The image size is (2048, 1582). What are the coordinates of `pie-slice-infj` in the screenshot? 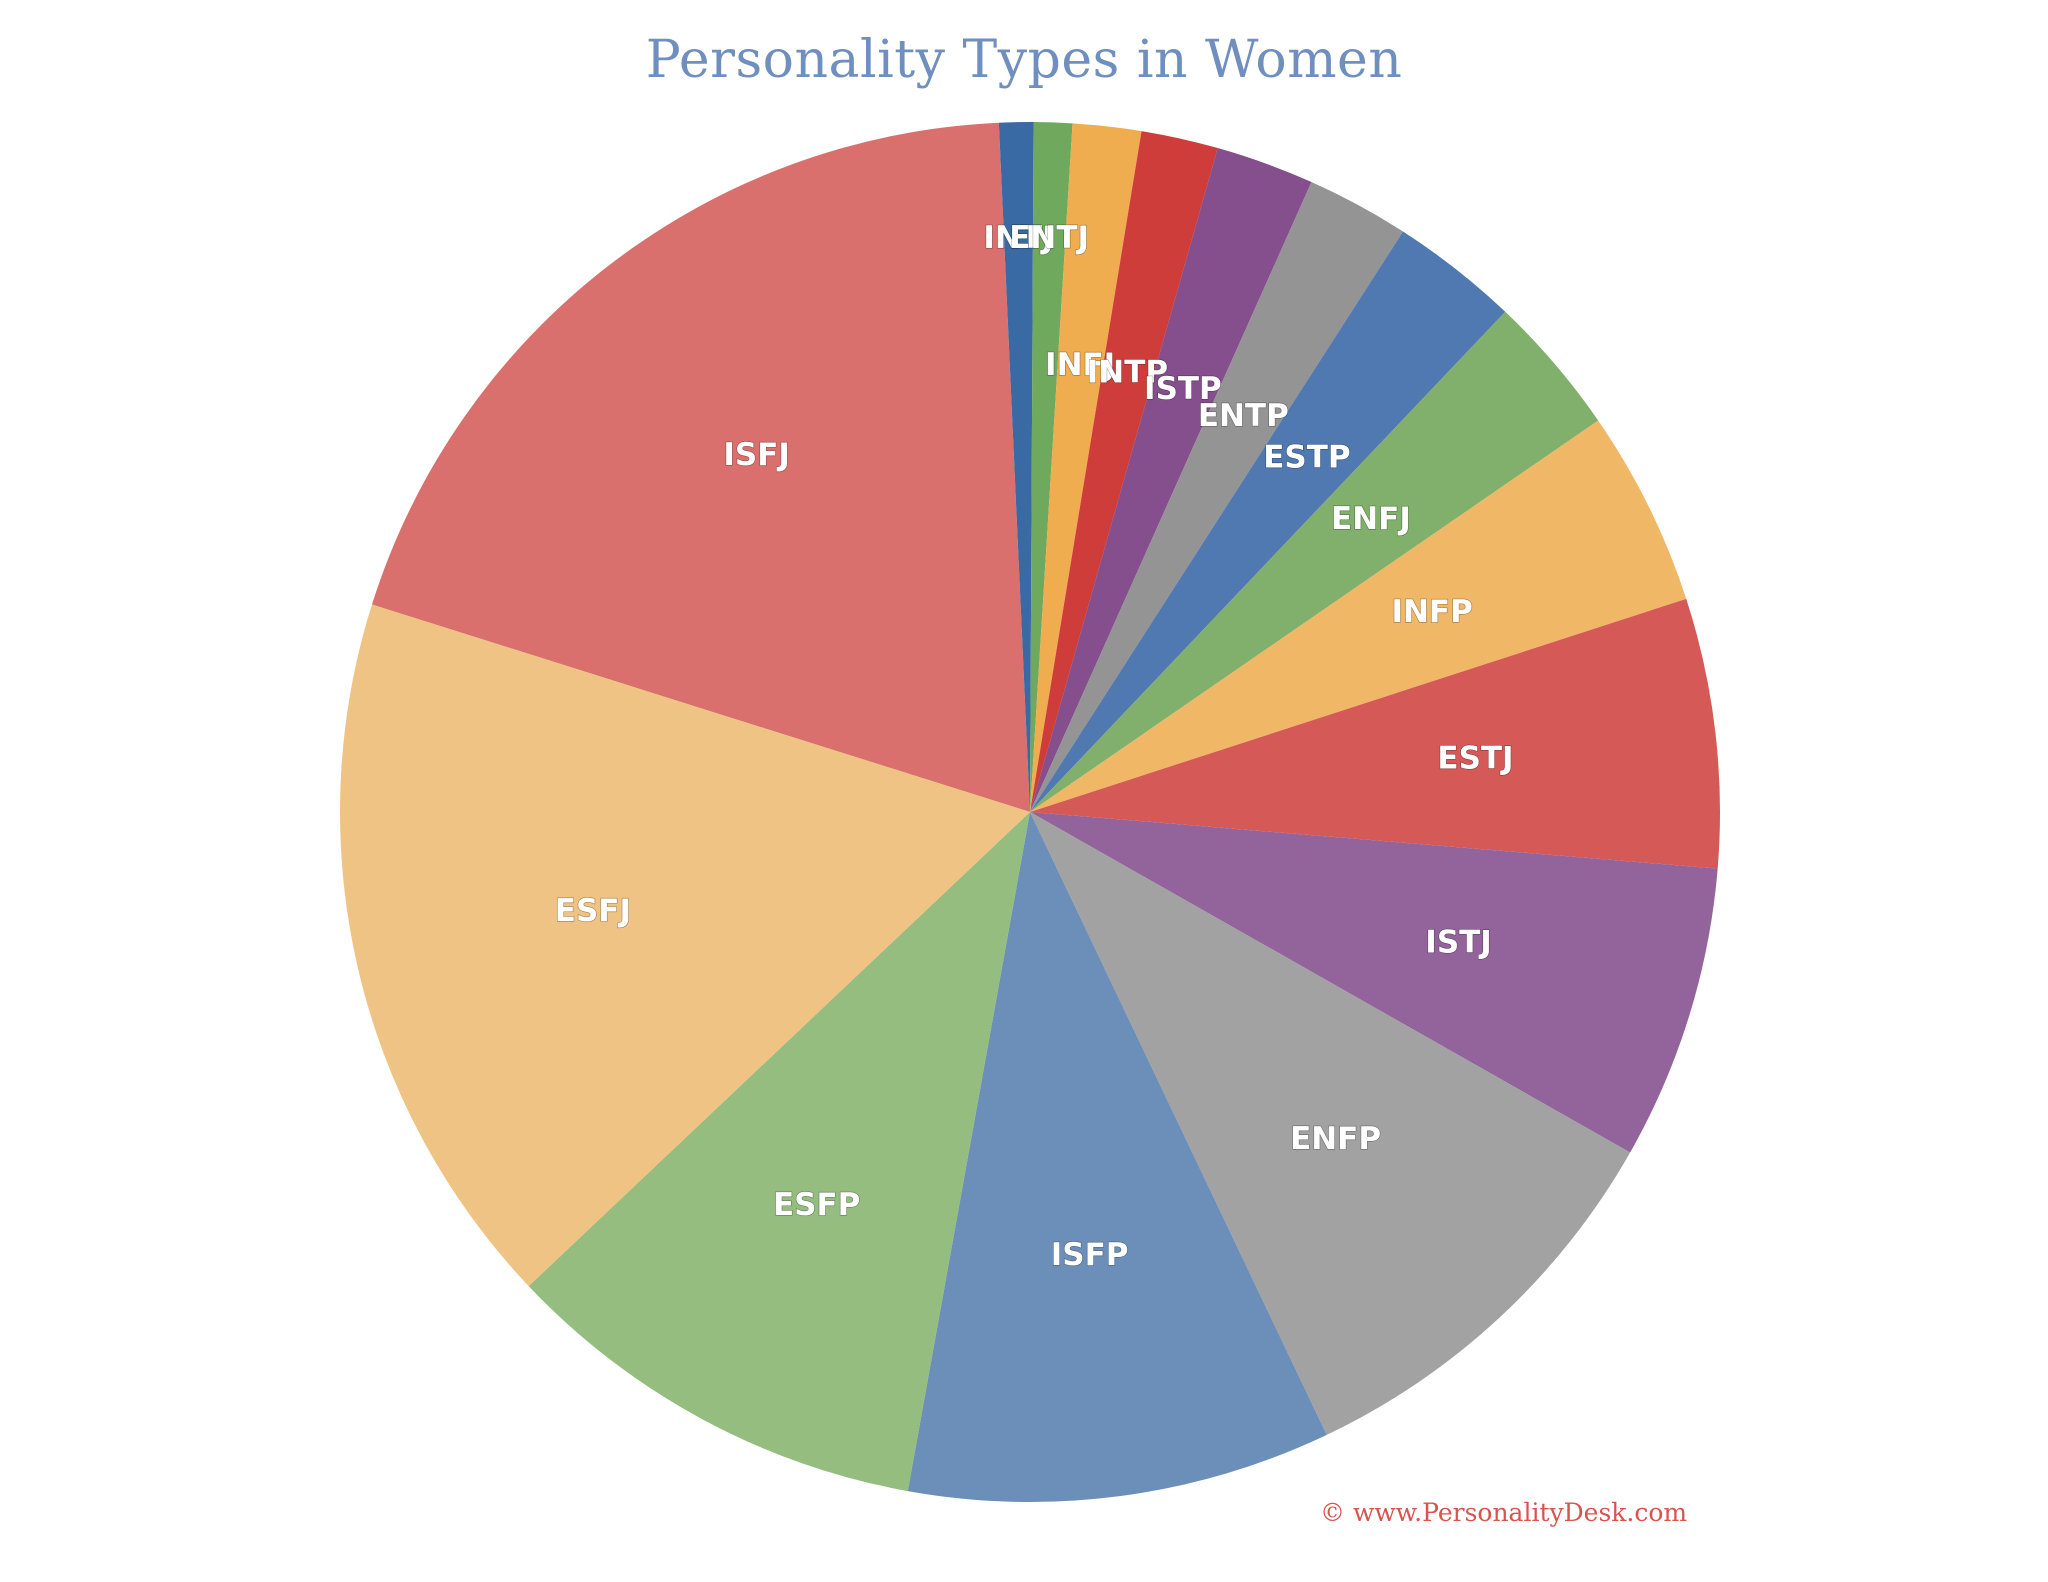 It's located at (1086, 468).